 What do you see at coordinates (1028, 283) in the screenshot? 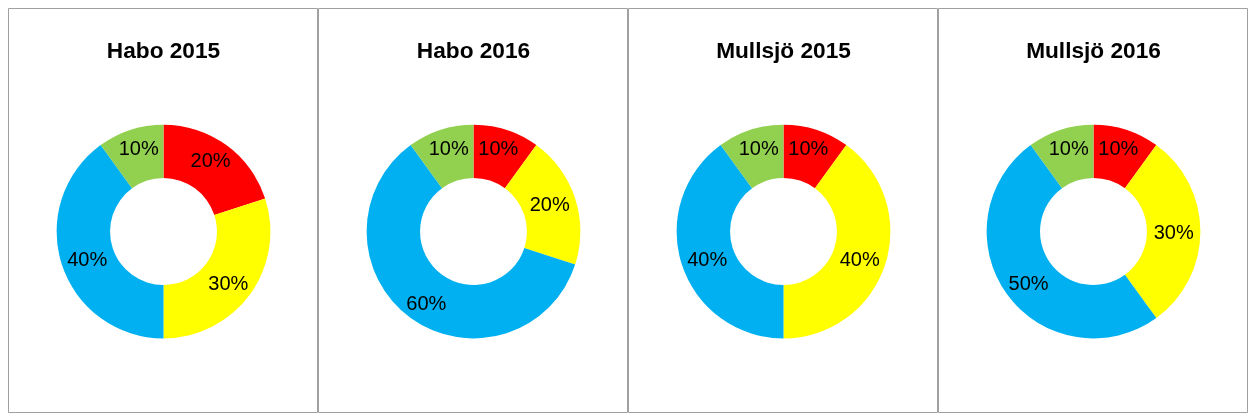
I see `data-label: 50%` at bounding box center [1028, 283].